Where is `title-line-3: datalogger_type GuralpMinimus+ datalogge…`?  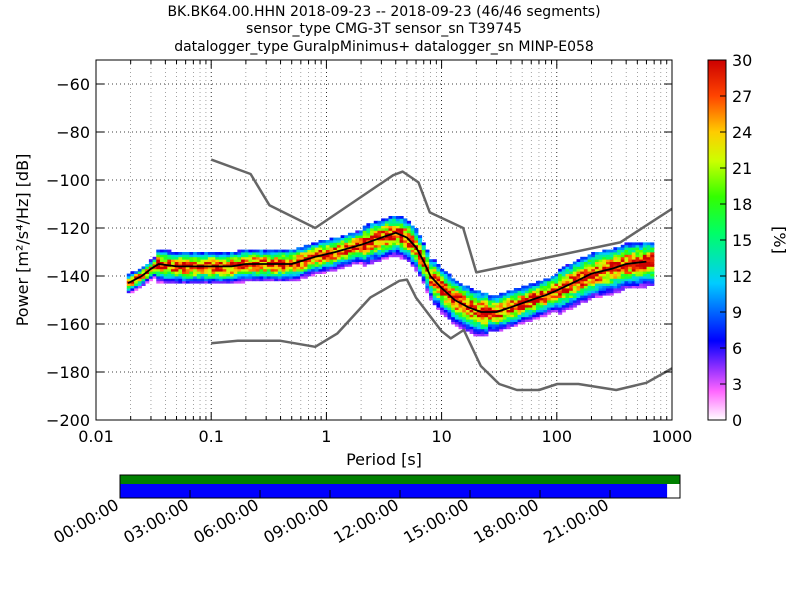
title-line-3: datalogger_type GuralpMinimus+ datalogge… is located at coordinates (384, 47).